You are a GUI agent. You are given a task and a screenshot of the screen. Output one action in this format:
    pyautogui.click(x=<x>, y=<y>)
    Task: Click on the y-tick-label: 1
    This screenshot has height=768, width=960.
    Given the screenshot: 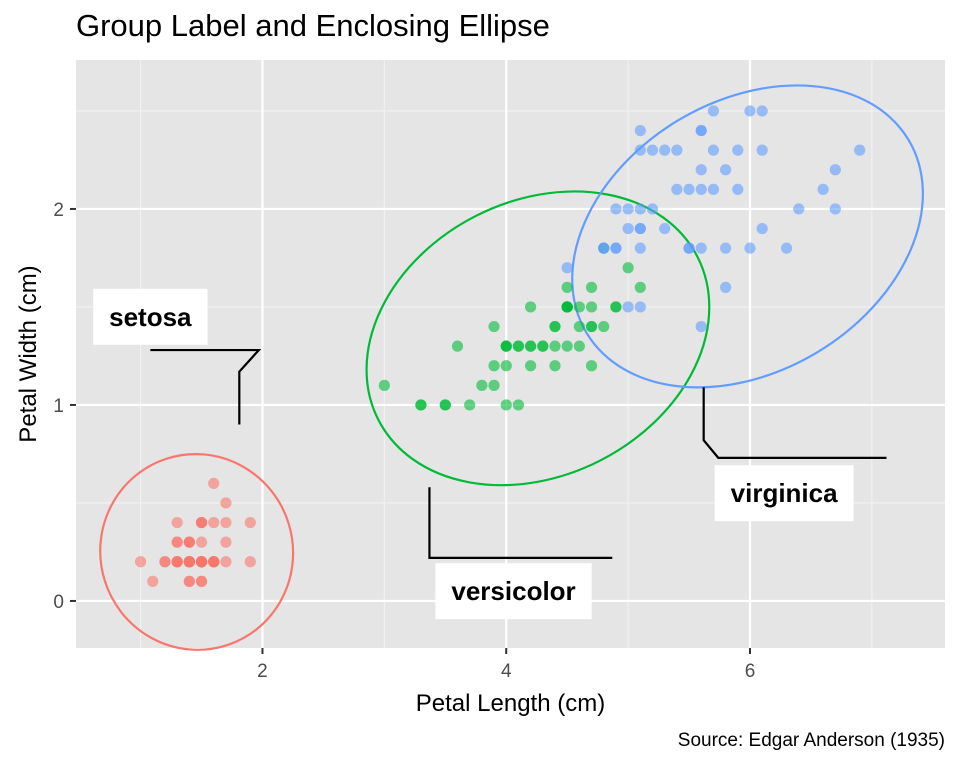 What is the action you would take?
    pyautogui.click(x=58, y=406)
    